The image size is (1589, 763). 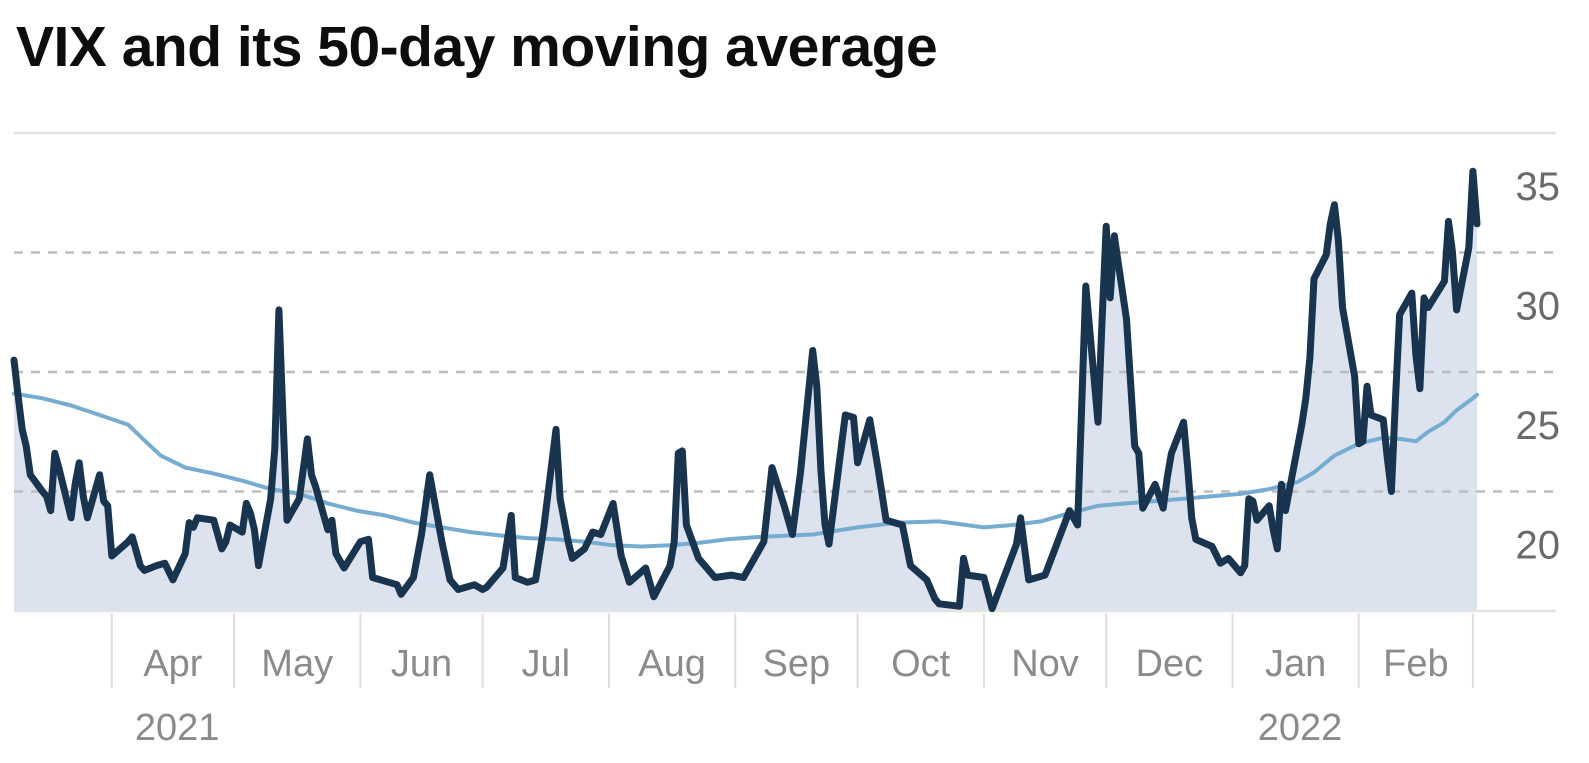 What do you see at coordinates (1538, 307) in the screenshot?
I see `y-axis-label-30: 30` at bounding box center [1538, 307].